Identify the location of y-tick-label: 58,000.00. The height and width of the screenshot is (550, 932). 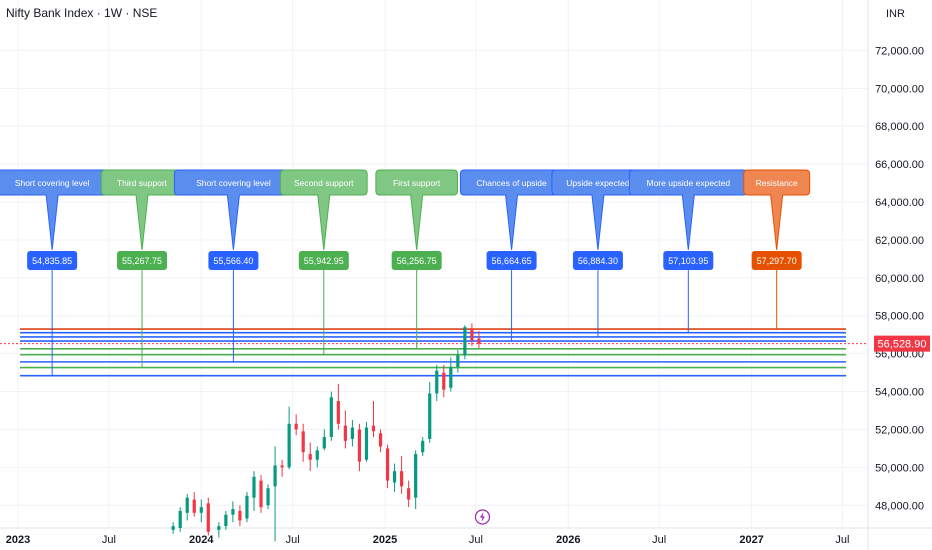
(899, 317).